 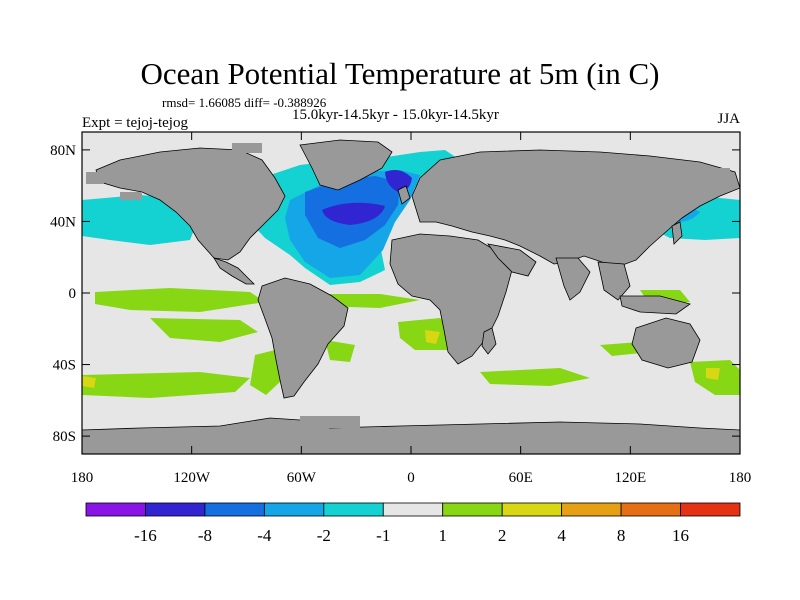 What do you see at coordinates (666, 343) in the screenshot?
I see `land-australia` at bounding box center [666, 343].